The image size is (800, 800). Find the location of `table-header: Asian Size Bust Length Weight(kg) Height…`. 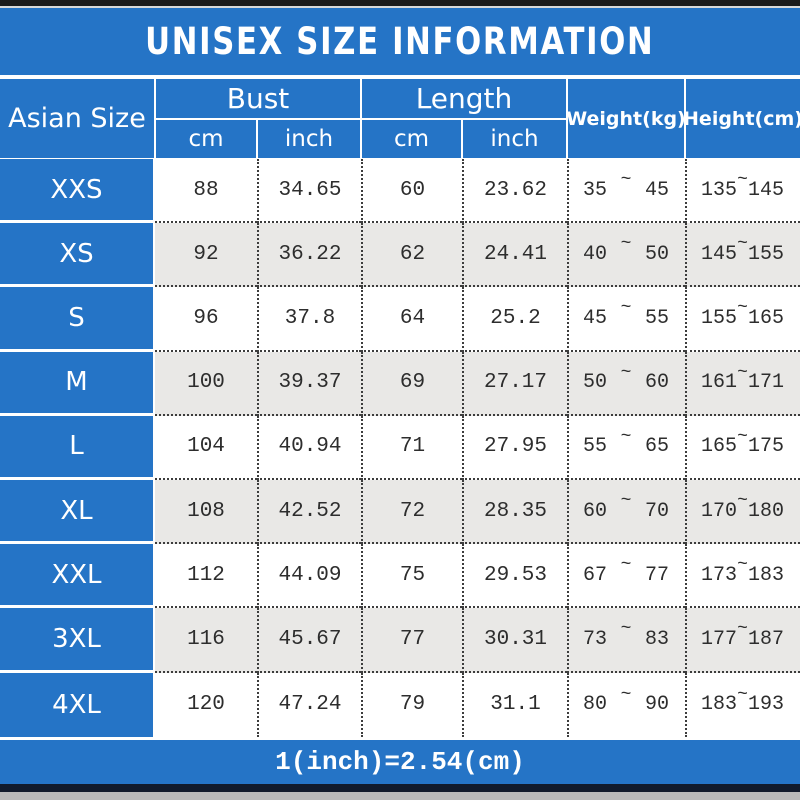

table-header: Asian Size Bust Length Weight(kg) Height… is located at coordinates (400, 118).